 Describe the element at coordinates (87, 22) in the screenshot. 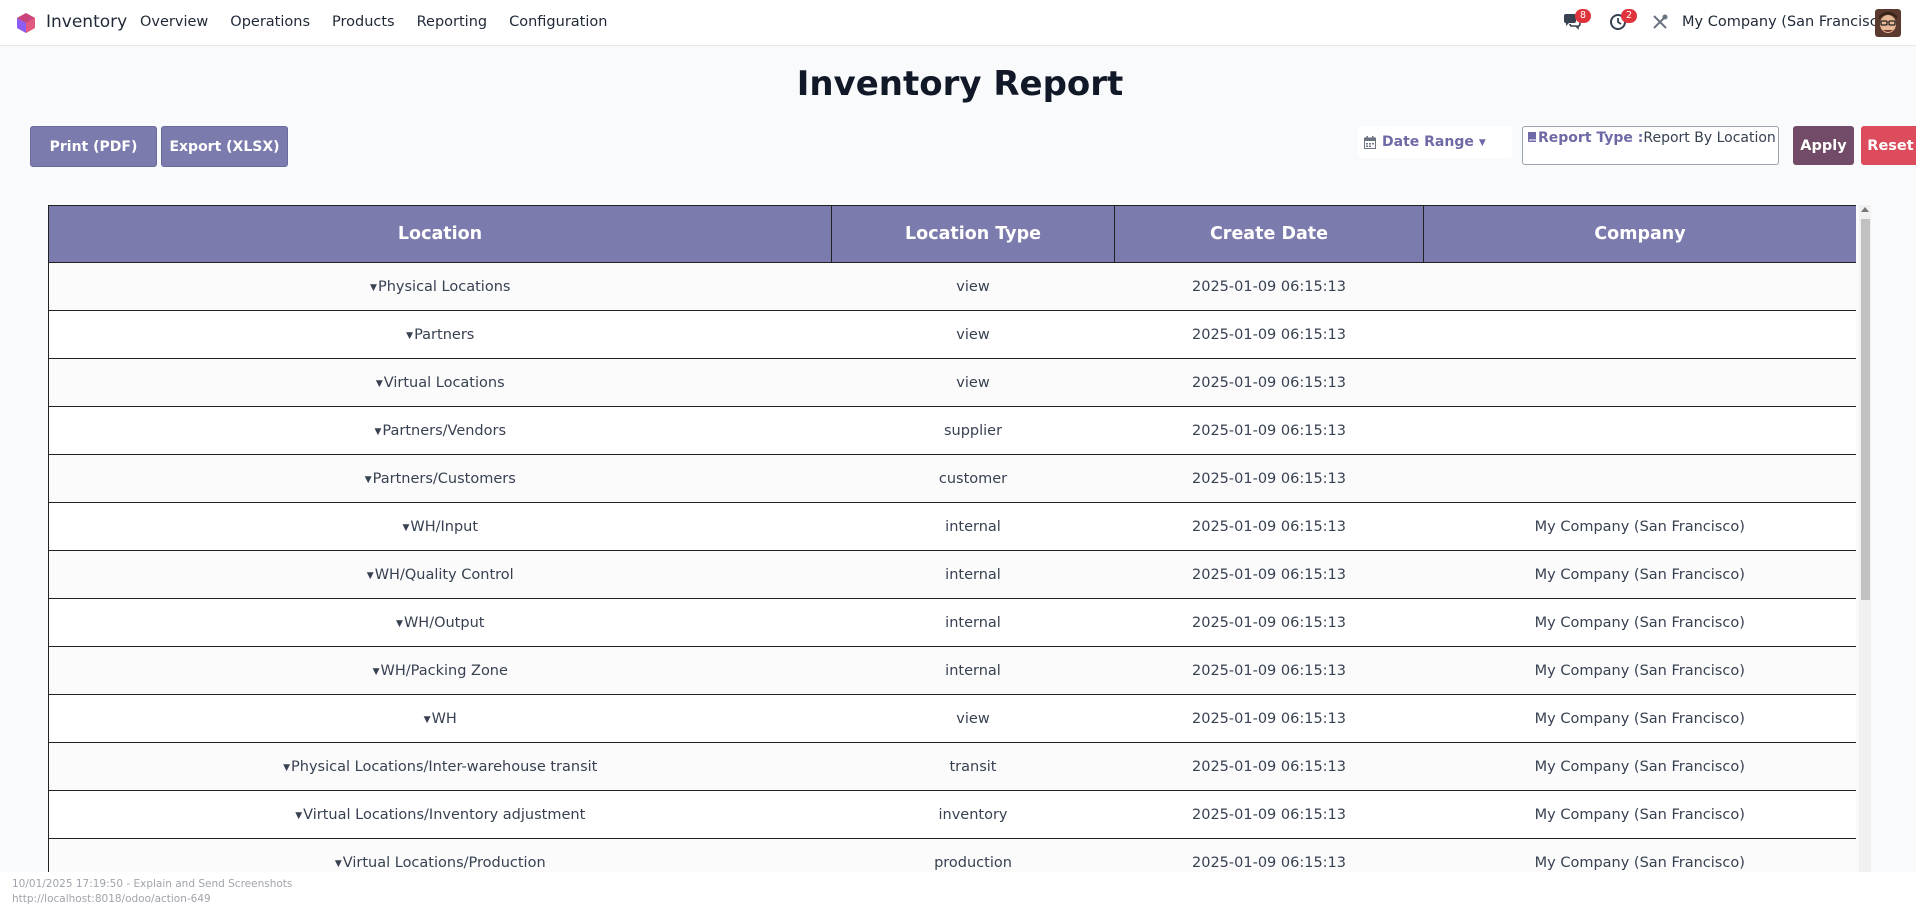

I see `app-name: Inventory` at that location.